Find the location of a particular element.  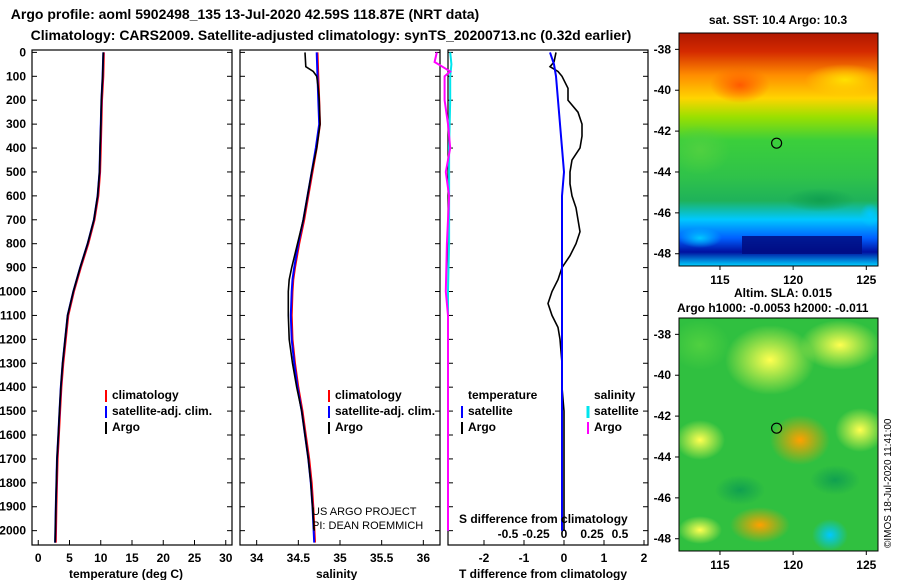

legend-label-t-satellite: satellite is located at coordinates (490, 411).